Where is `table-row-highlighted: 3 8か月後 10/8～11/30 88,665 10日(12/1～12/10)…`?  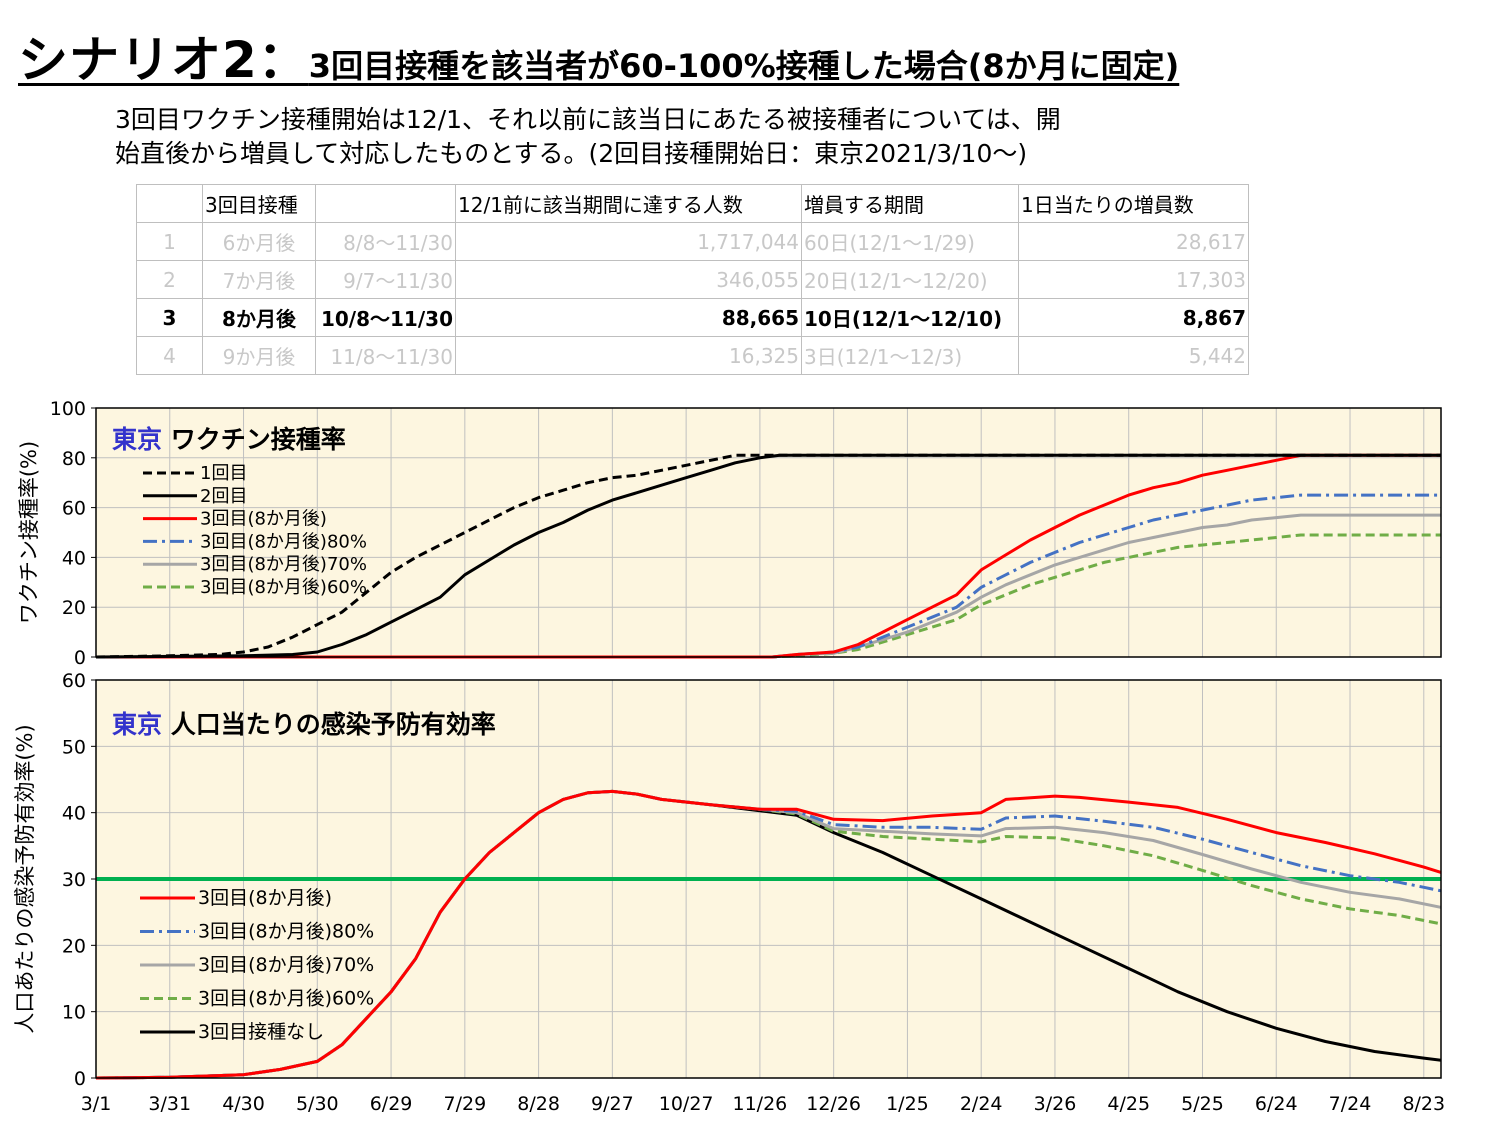 table-row-highlighted: 3 8か月後 10/8～11/30 88,665 10日(12/1～12/10)… is located at coordinates (692, 317).